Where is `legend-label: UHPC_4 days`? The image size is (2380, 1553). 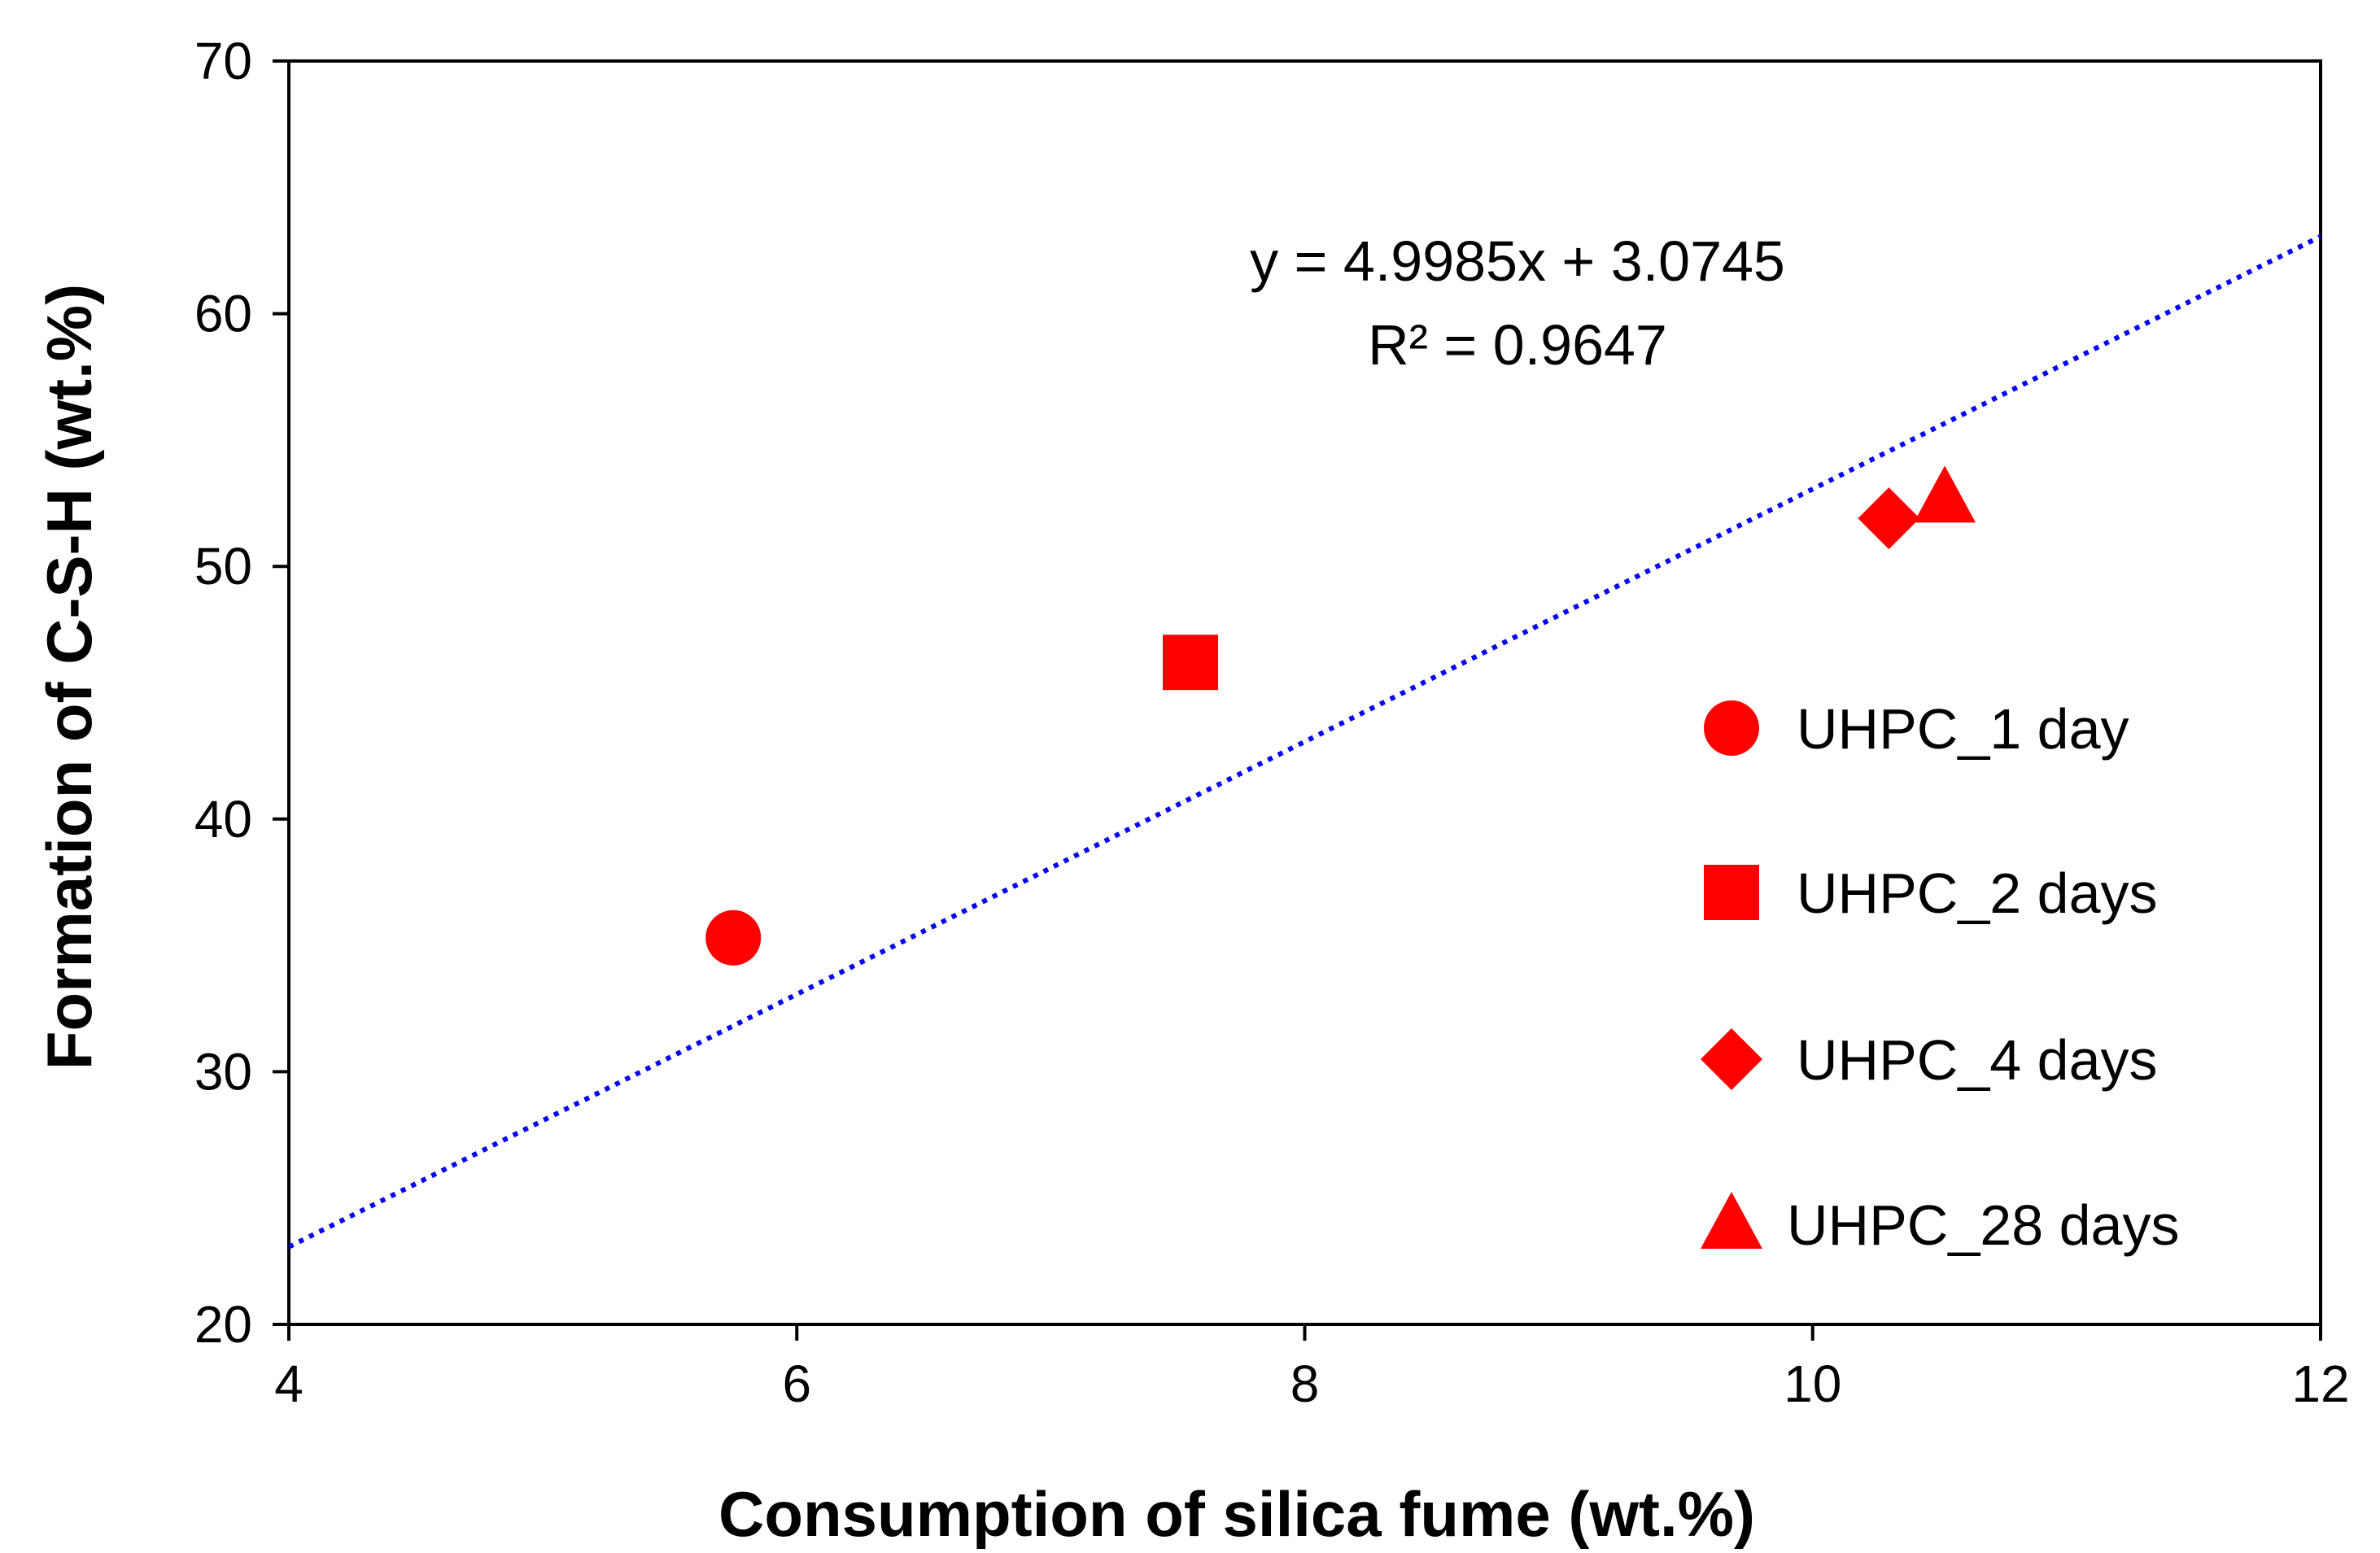 legend-label: UHPC_4 days is located at coordinates (1978, 1060).